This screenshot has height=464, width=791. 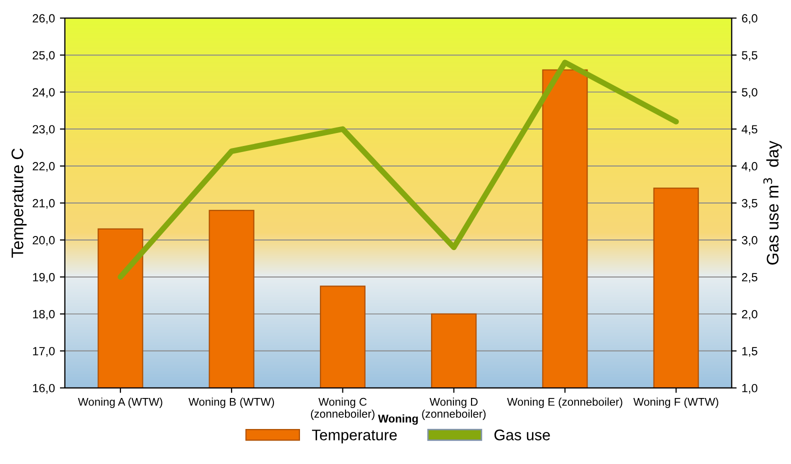 I want to click on y2-tick-label: 1,0, so click(x=750, y=389).